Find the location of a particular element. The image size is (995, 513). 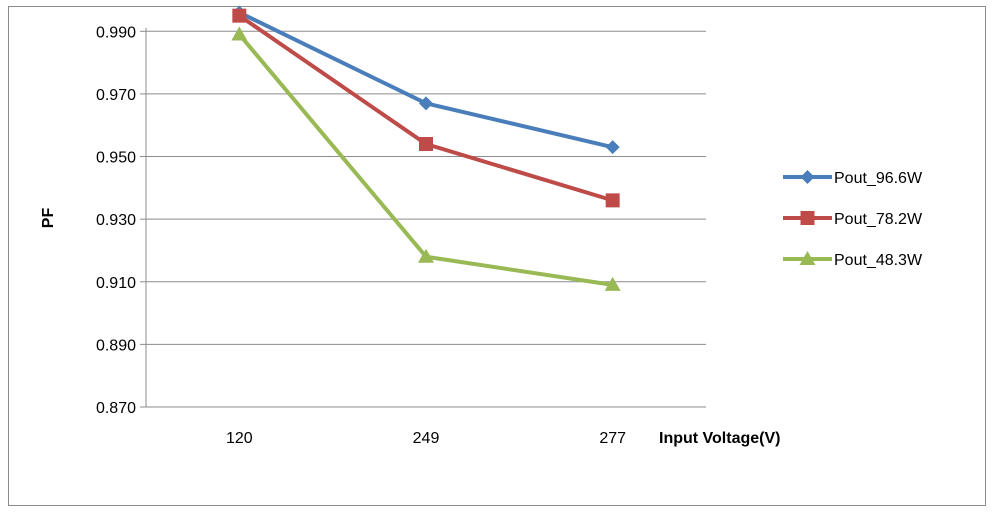

y-tick-label: 0.870 is located at coordinates (116, 408).